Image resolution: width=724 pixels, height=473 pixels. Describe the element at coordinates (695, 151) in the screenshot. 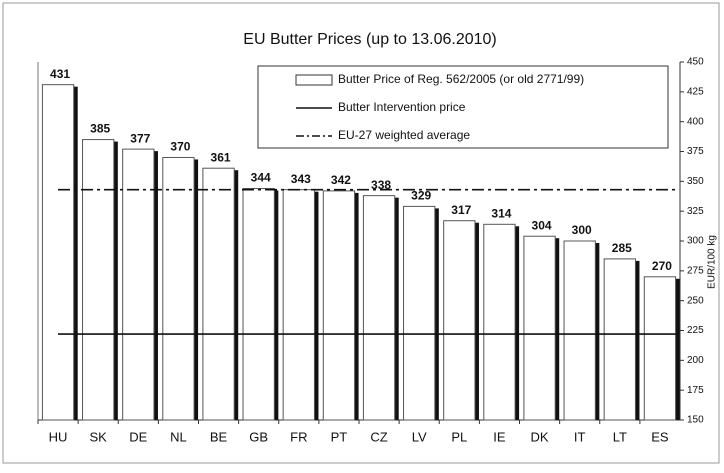

I see `y-tick-label: 375` at that location.